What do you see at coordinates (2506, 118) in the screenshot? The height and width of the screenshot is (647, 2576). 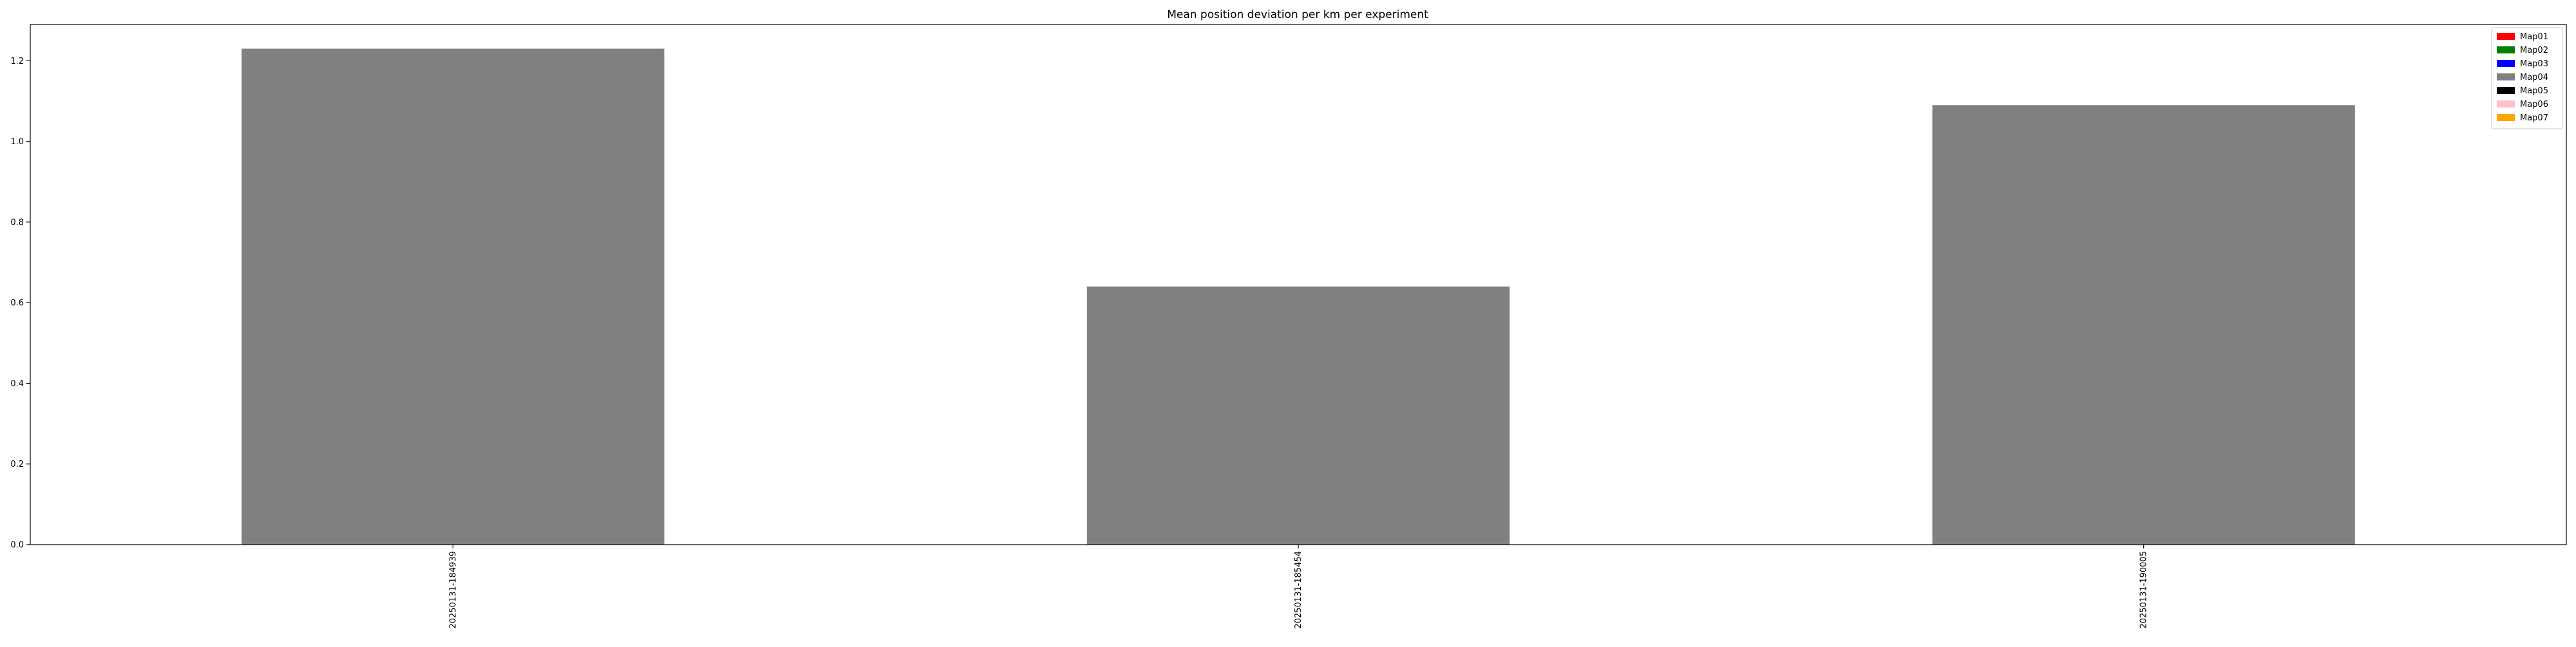 I see `legend-swatch-Map07` at bounding box center [2506, 118].